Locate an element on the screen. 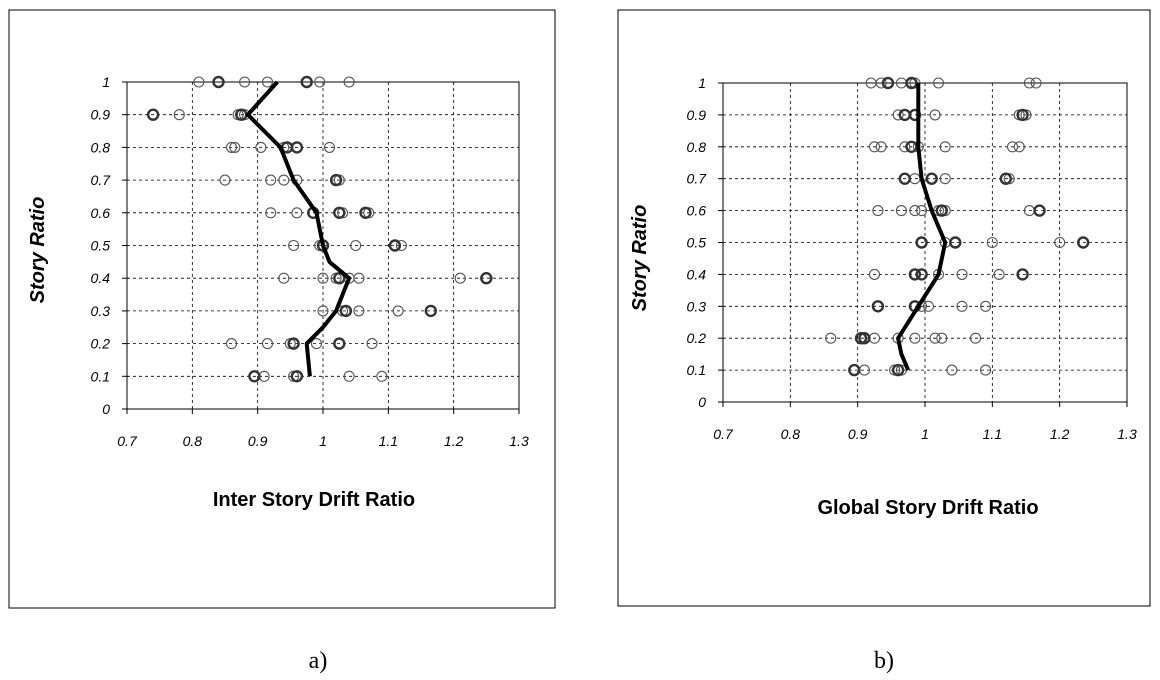 The image size is (1160, 680). panel-caption-b: b) is located at coordinates (884, 661).